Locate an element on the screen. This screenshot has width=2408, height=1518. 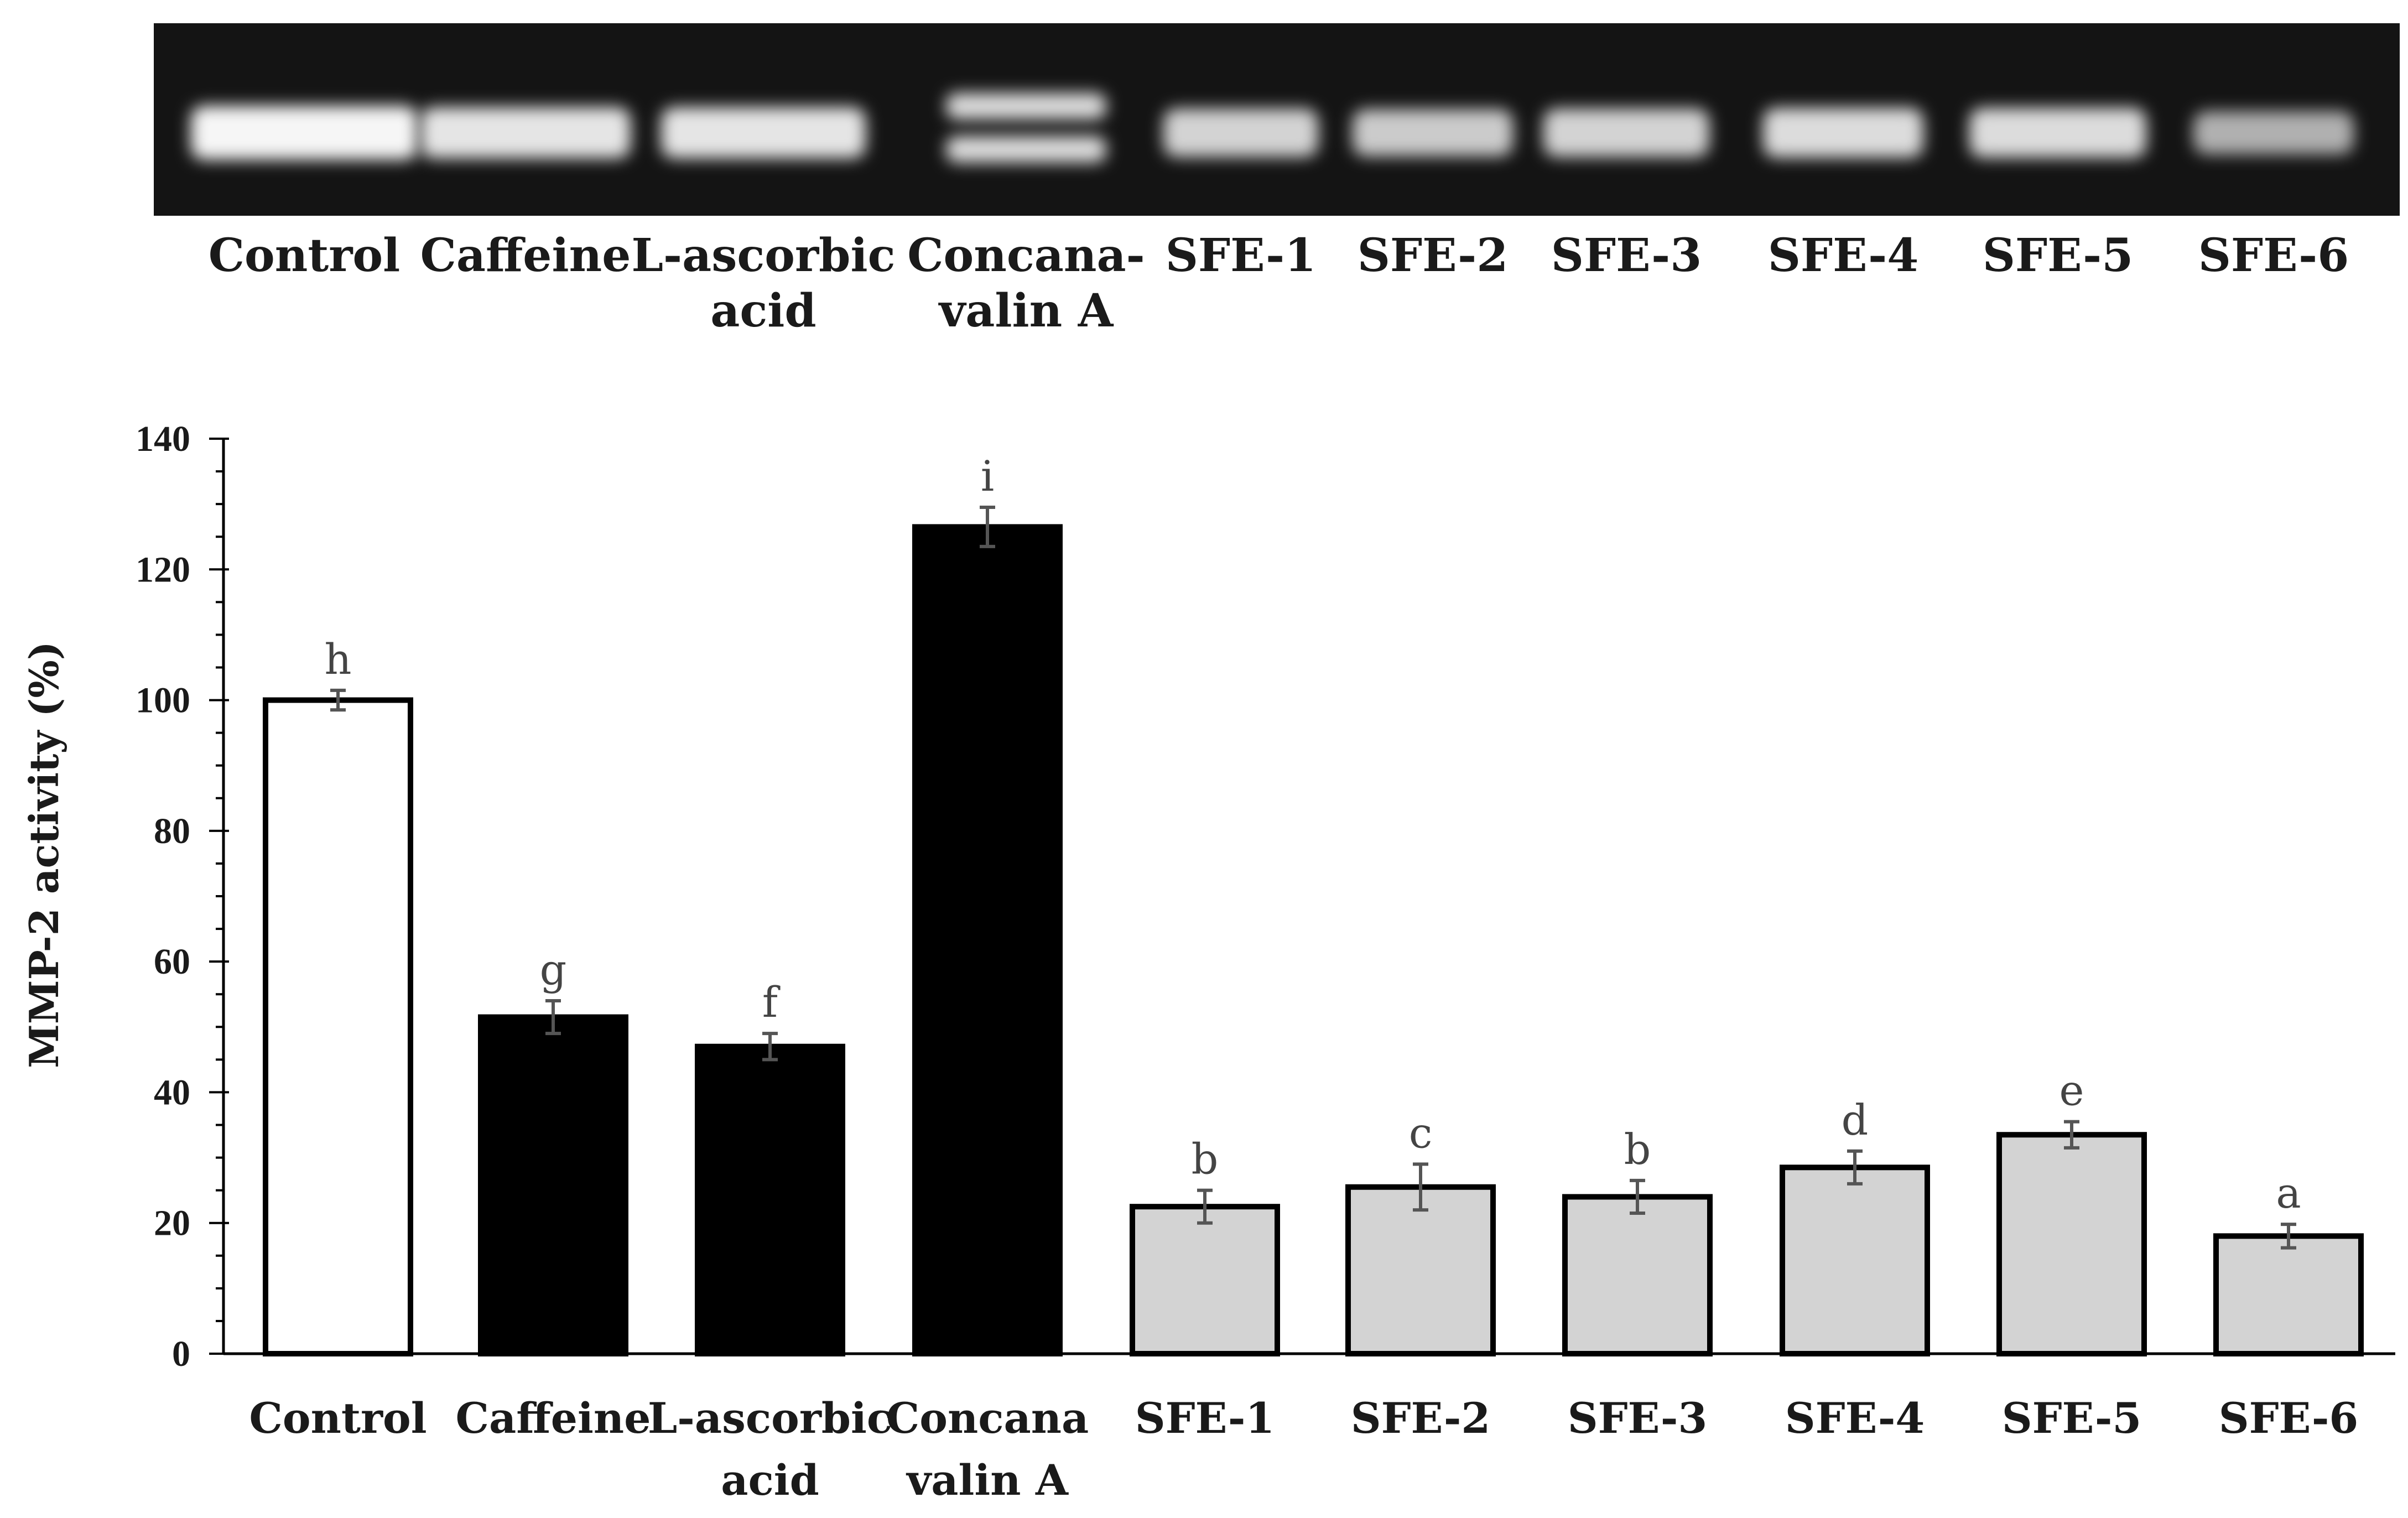
y-tick-label: 120 is located at coordinates (163, 570).